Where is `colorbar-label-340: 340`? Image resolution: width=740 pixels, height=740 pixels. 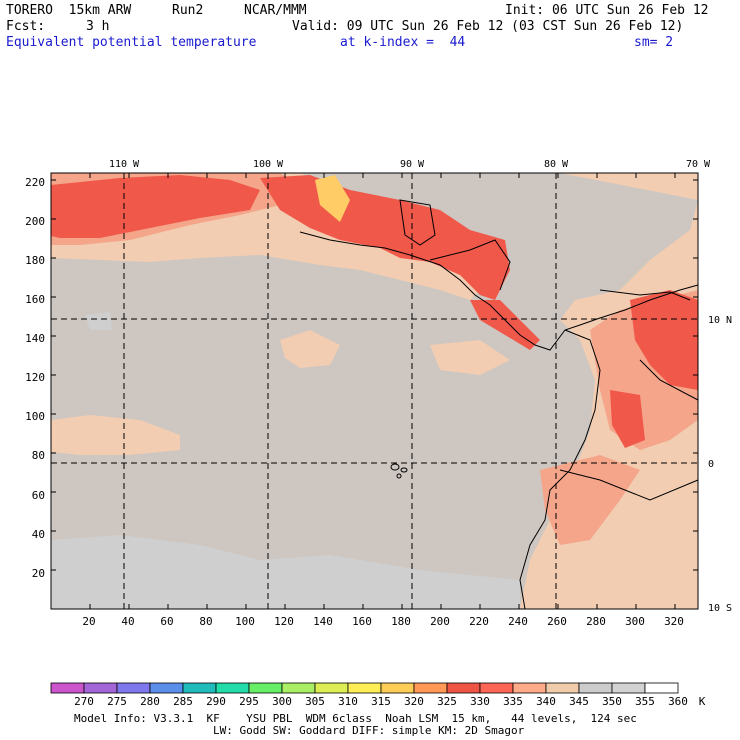 colorbar-label-340: 340 is located at coordinates (546, 701).